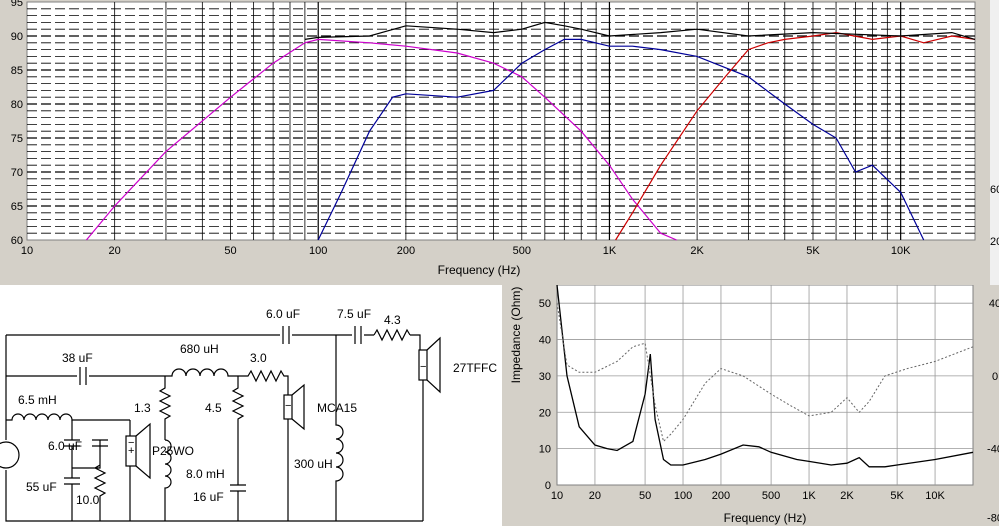 The image size is (999, 531). Describe the element at coordinates (142, 408) in the screenshot. I see `label-r-13: 1.3` at that location.